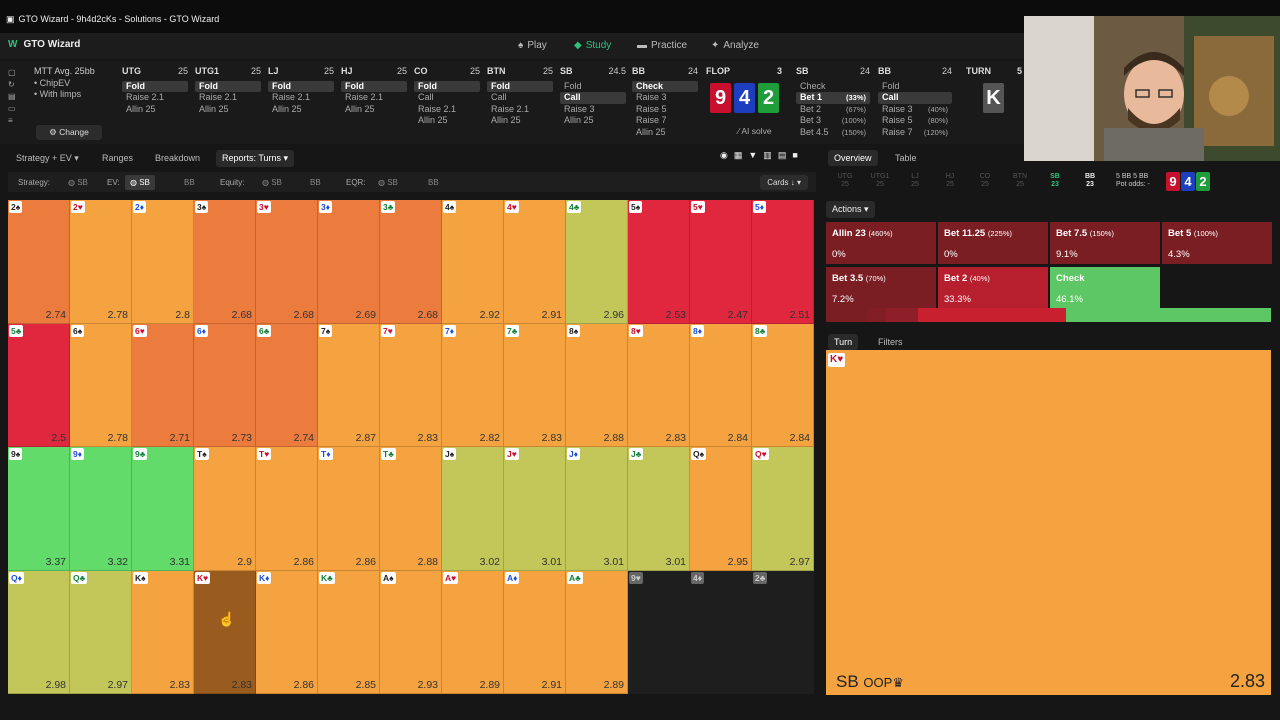  What do you see at coordinates (535, 262) in the screenshot?
I see `turn-card-cell: 4♥ 2.91` at bounding box center [535, 262].